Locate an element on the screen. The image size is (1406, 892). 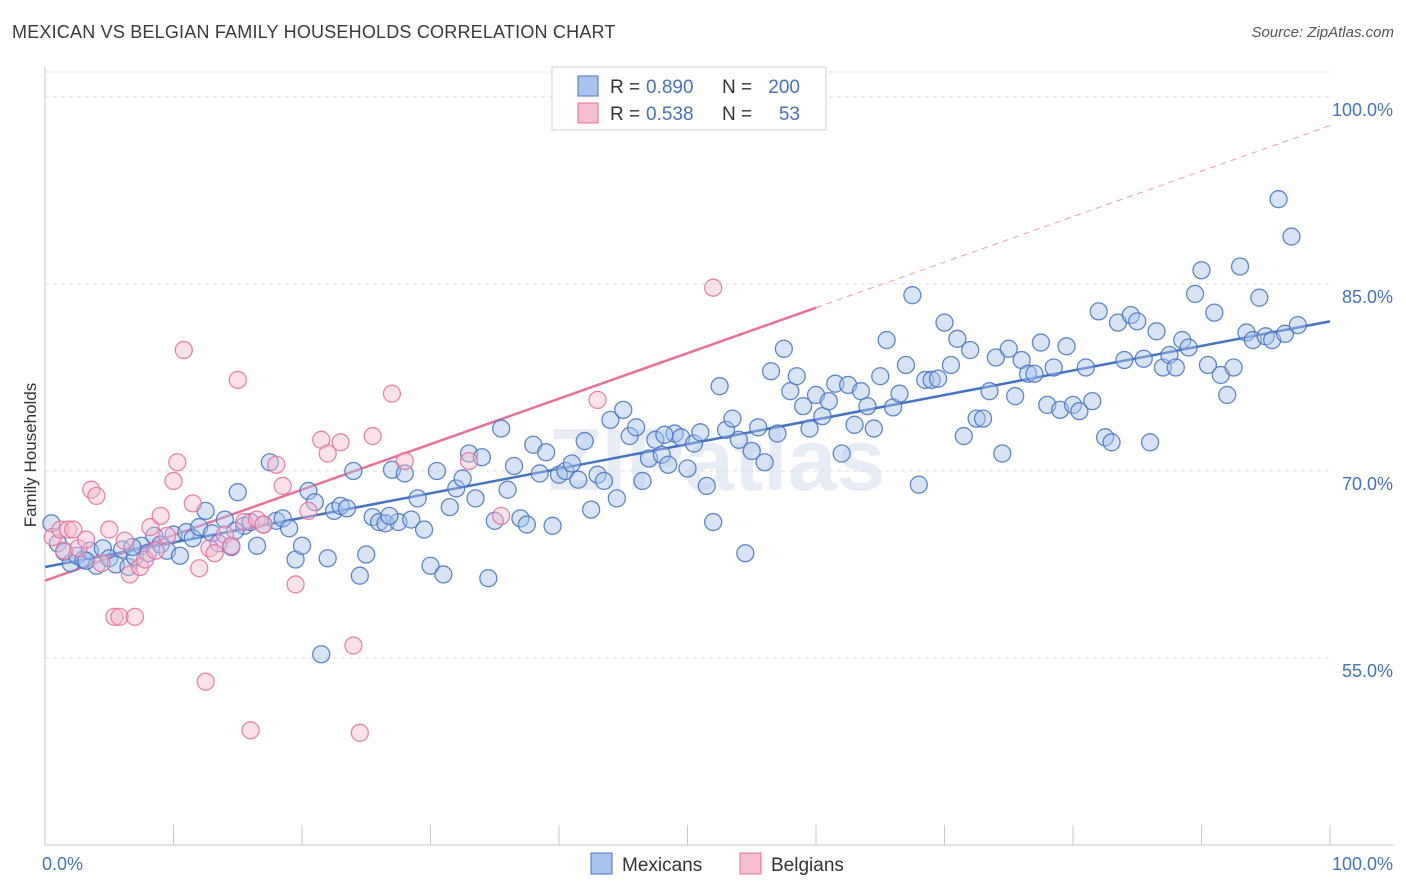
legend-swatch-mexicans is located at coordinates (588, 86).